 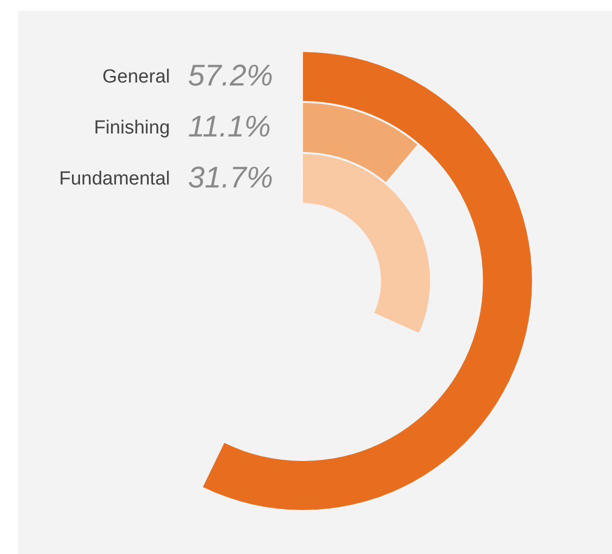 What do you see at coordinates (231, 178) in the screenshot?
I see `data-label: 31.7%` at bounding box center [231, 178].